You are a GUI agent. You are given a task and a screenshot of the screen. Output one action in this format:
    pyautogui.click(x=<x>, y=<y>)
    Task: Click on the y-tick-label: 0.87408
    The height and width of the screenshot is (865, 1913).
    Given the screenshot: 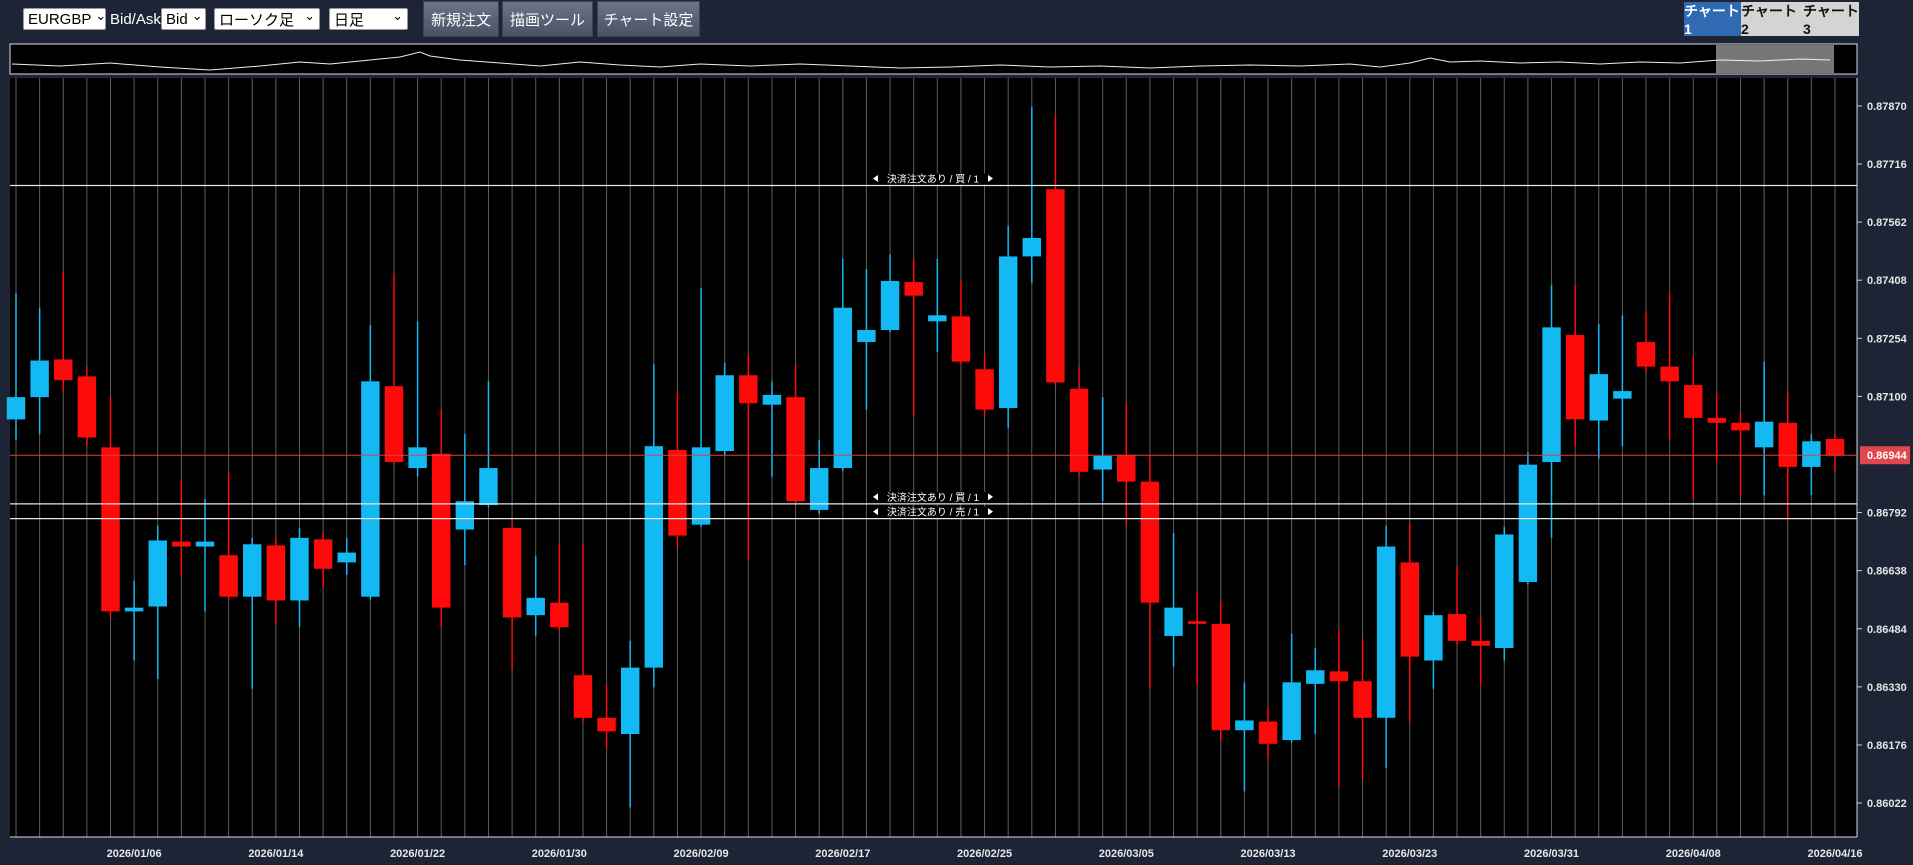 What is the action you would take?
    pyautogui.click(x=1887, y=281)
    